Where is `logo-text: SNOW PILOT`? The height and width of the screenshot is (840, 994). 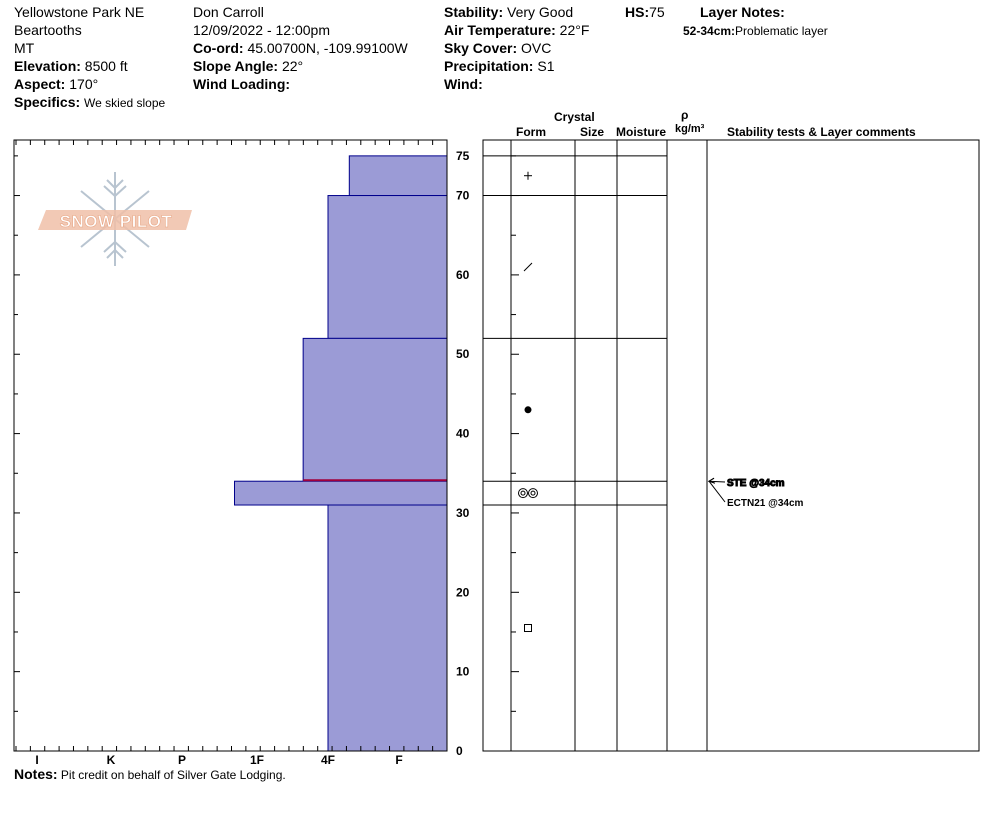
logo-text: SNOW PILOT is located at coordinates (116, 221).